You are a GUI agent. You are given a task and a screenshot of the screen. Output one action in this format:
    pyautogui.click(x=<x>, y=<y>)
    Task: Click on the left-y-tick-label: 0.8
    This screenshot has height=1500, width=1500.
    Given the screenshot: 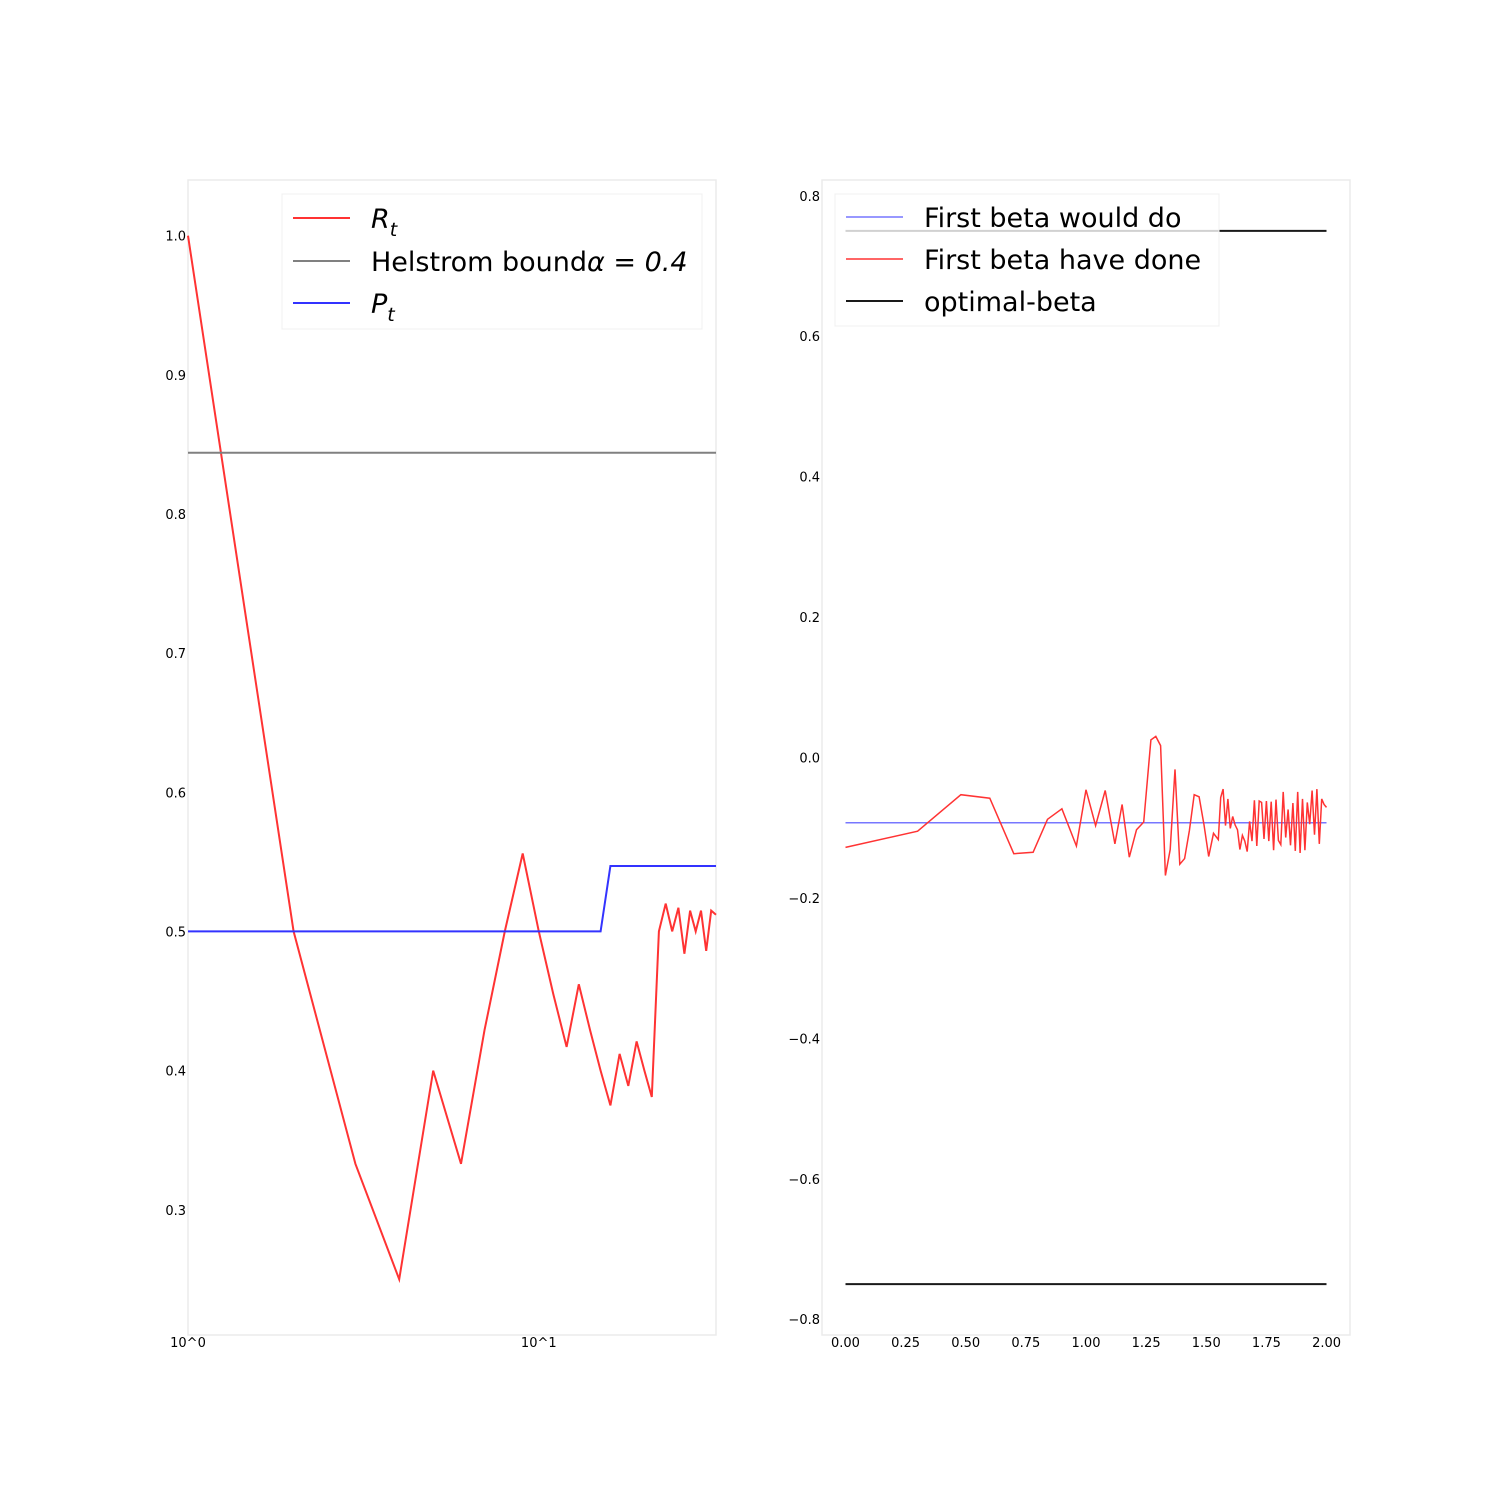 What is the action you would take?
    pyautogui.click(x=175, y=515)
    